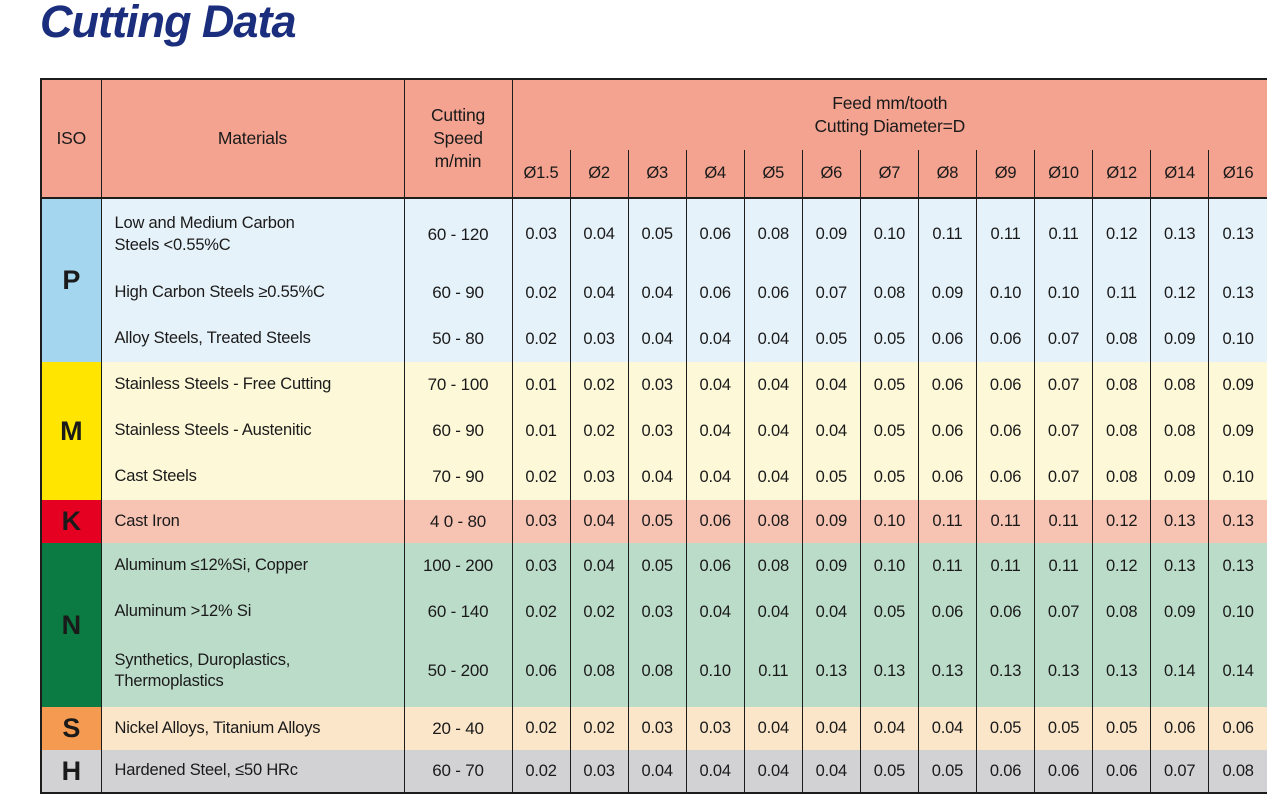 Image resolution: width=1267 pixels, height=808 pixels. What do you see at coordinates (457, 671) in the screenshot?
I see `cutting-speed-cell: 50 - 200` at bounding box center [457, 671].